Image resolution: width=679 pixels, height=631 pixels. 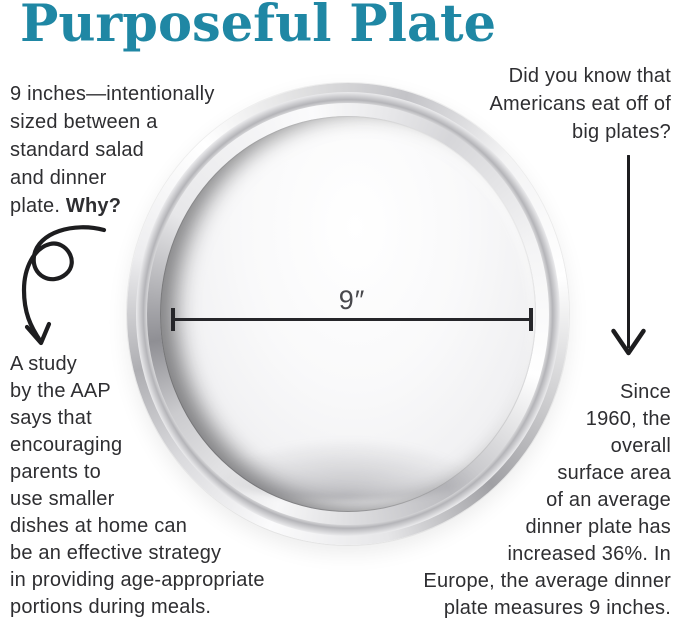 I want to click on text-line: 1960, the, so click(x=628, y=419).